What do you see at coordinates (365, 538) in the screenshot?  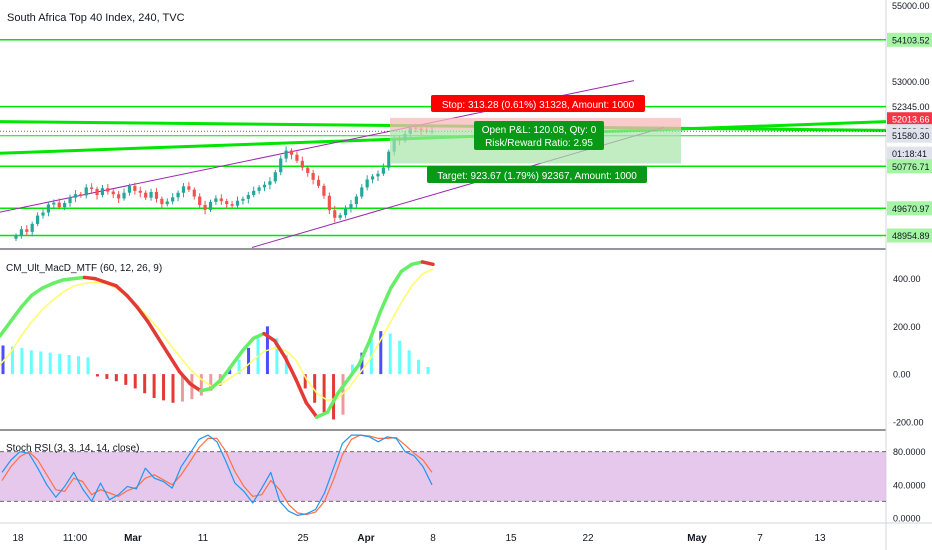 I see `time-tick-label: Apr` at bounding box center [365, 538].